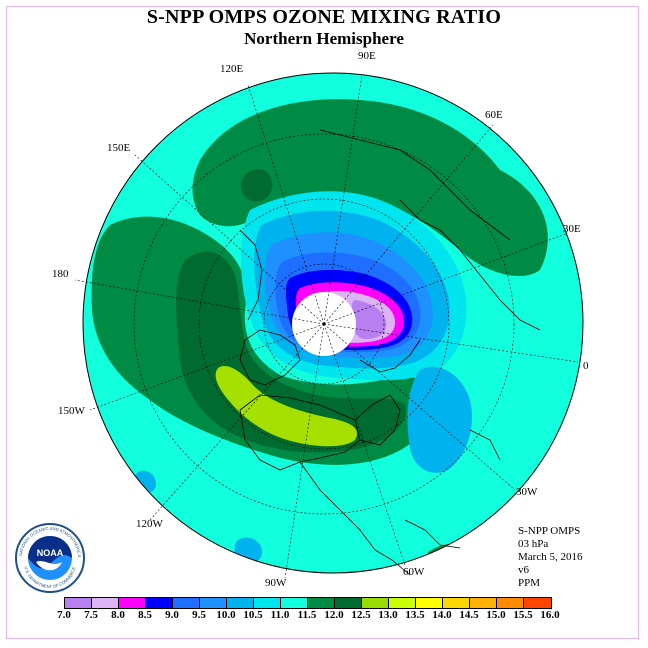 This screenshot has width=648, height=648. I want to click on colorbar-tick-label: 10.5, so click(253, 615).